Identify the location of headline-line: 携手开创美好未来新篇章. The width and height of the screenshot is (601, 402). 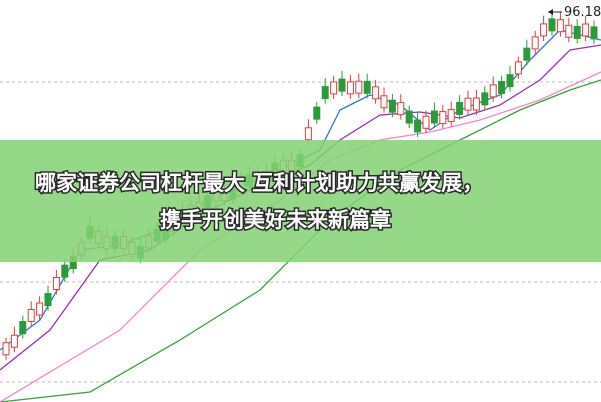
(275, 220).